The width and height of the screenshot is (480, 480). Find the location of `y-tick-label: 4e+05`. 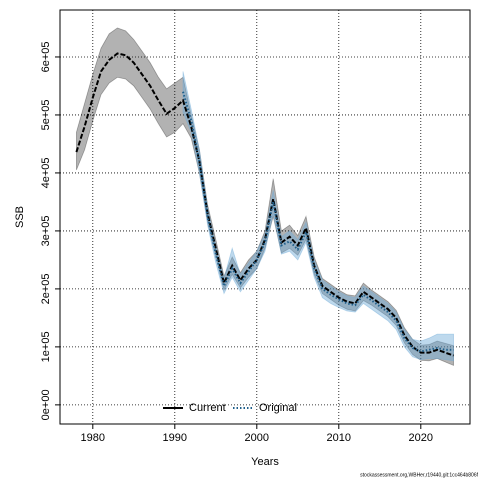

y-tick-label: 4e+05 is located at coordinates (46, 172).